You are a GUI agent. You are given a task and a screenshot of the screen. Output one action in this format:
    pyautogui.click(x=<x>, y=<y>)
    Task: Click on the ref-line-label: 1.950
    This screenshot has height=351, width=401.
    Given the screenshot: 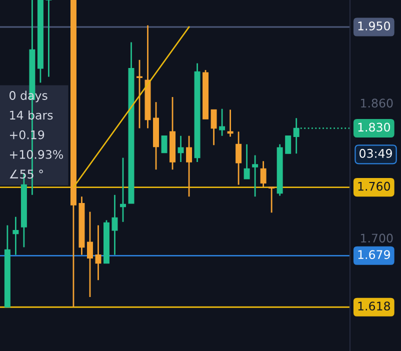 What is the action you would take?
    pyautogui.click(x=374, y=25)
    